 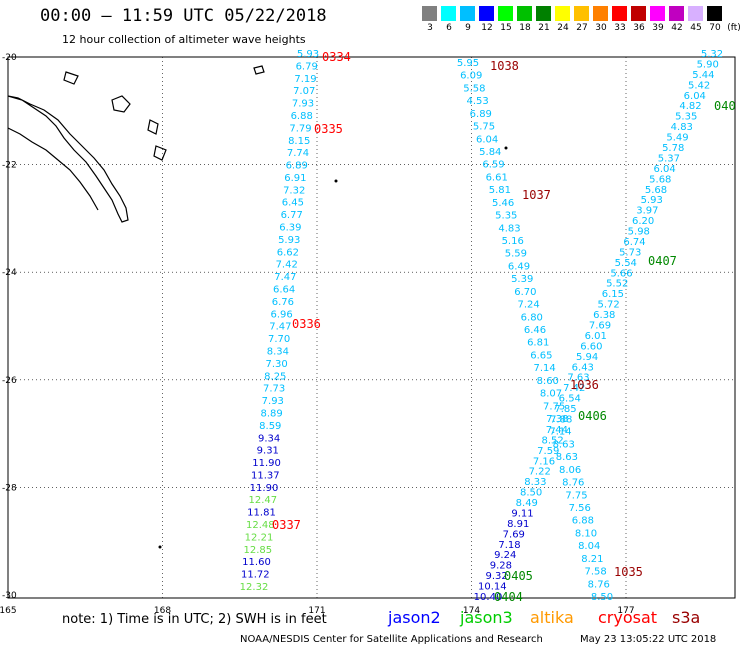 What do you see at coordinates (628, 617) in the screenshot?
I see `satellite-cryosat: cryosat` at bounding box center [628, 617].